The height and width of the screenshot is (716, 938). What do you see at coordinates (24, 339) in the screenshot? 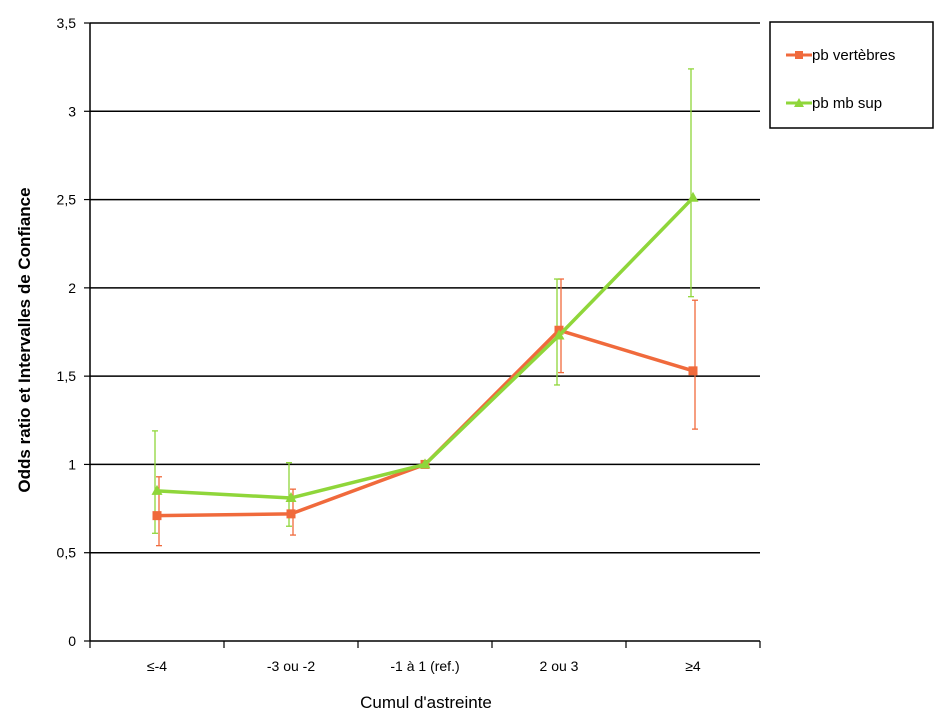
I see `y-axis-title: Odds ratio et Intervalles de Confiance` at bounding box center [24, 339].